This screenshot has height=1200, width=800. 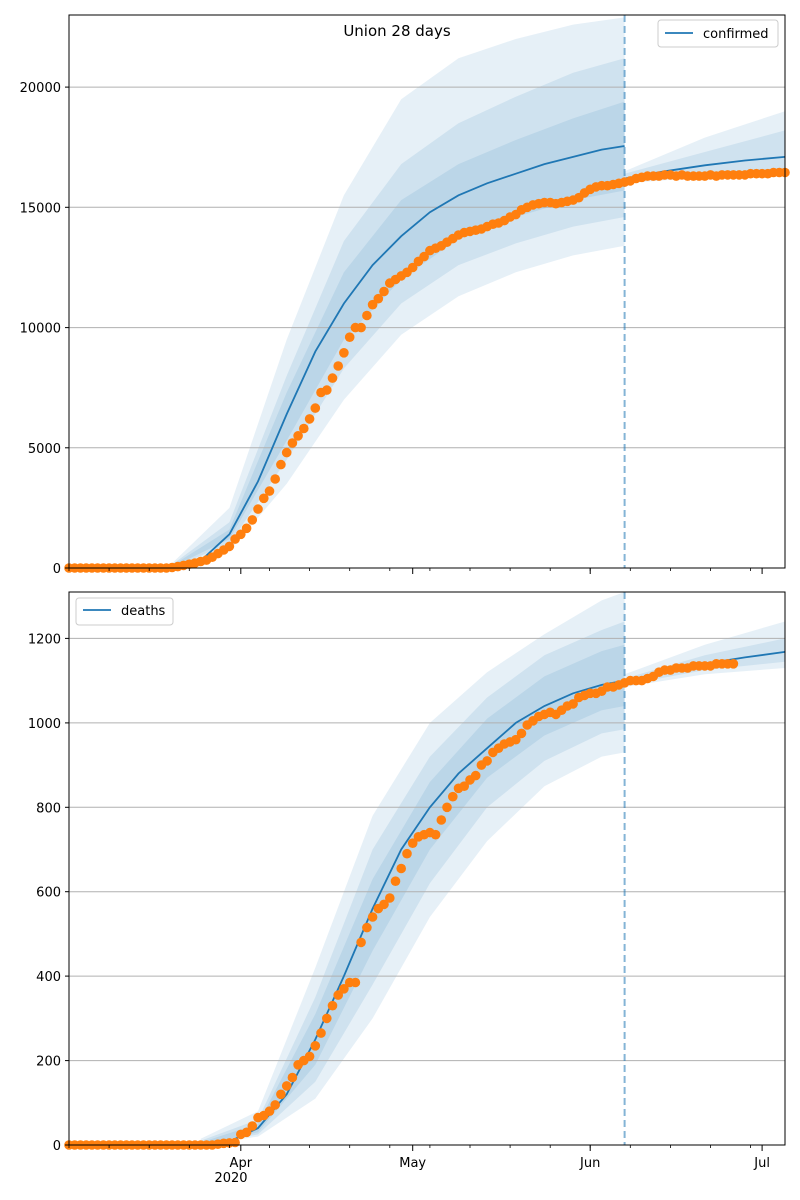 I want to click on x-tick-label: Jun, so click(x=589, y=1163).